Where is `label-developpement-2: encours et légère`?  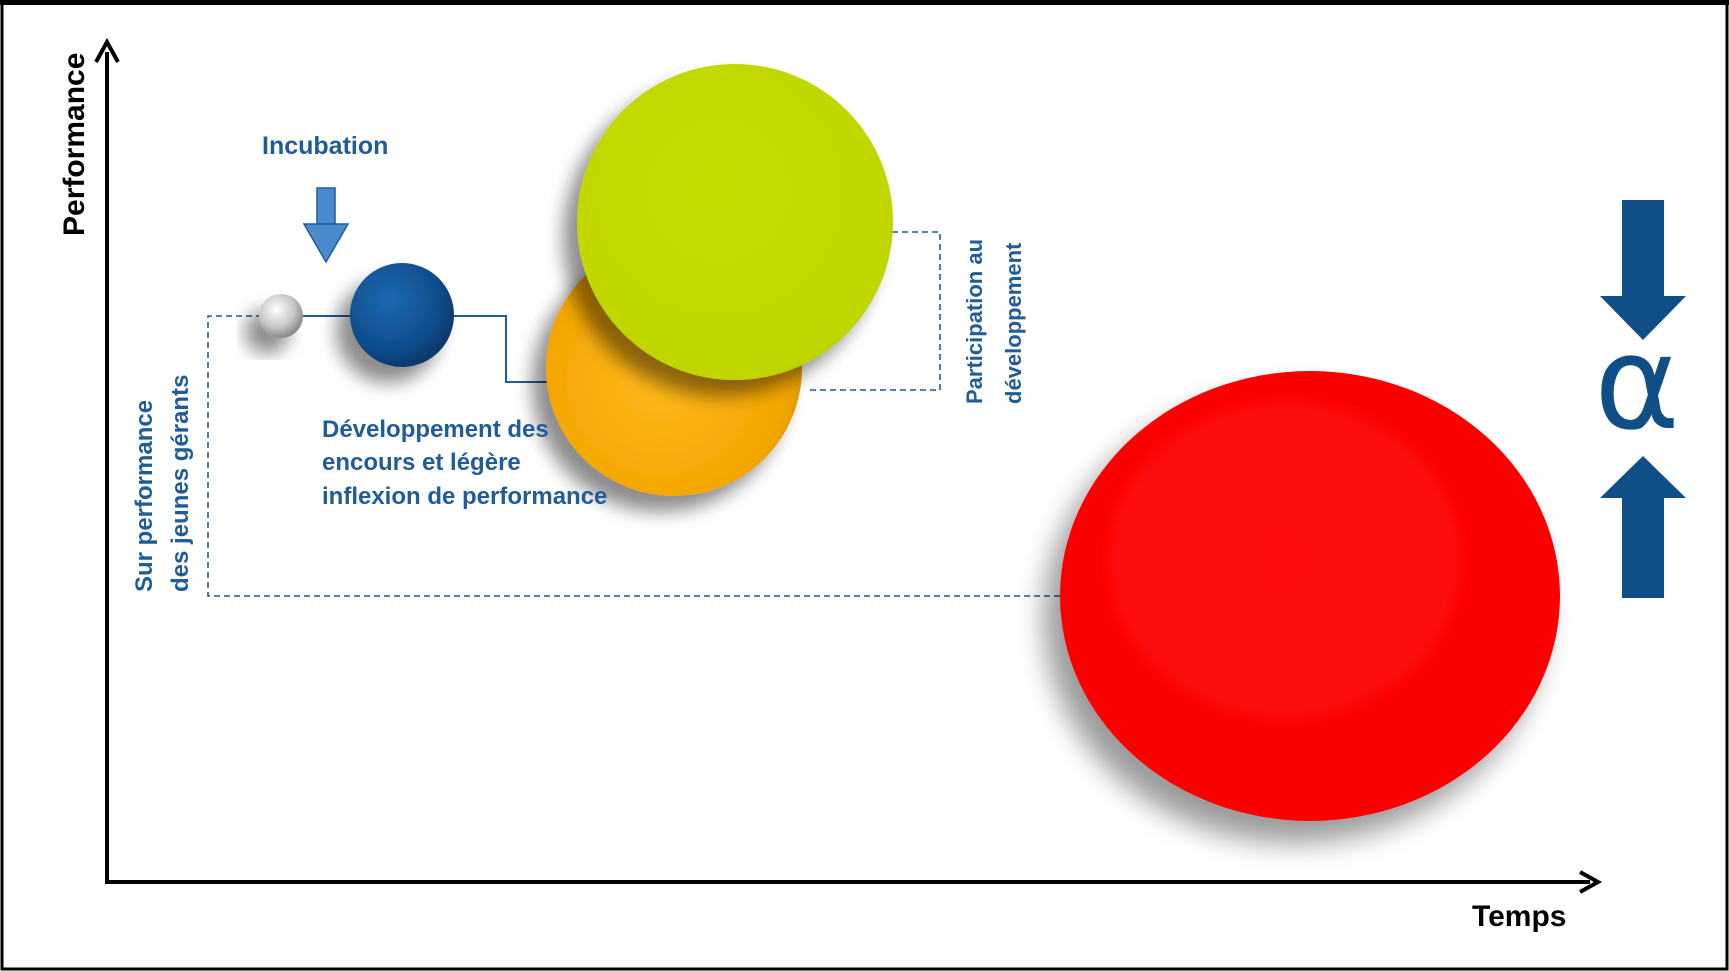
label-developpement-2: encours et légère is located at coordinates (421, 462).